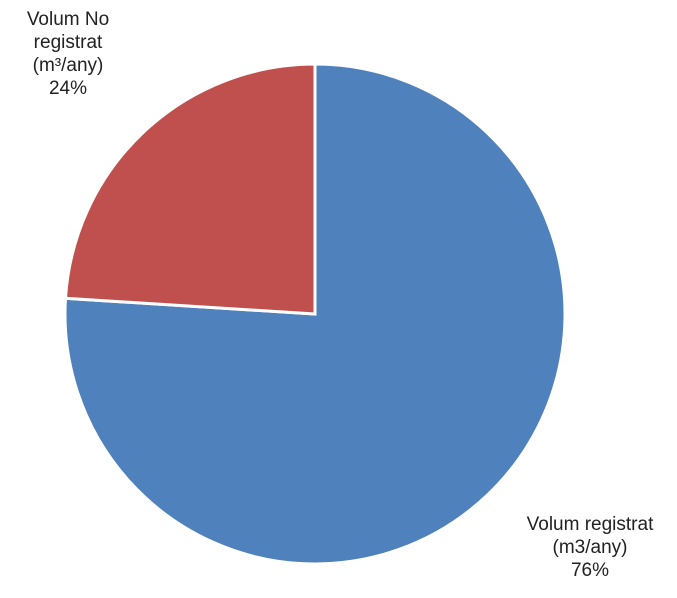  What do you see at coordinates (68, 88) in the screenshot?
I see `slice-percent-label: 24%` at bounding box center [68, 88].